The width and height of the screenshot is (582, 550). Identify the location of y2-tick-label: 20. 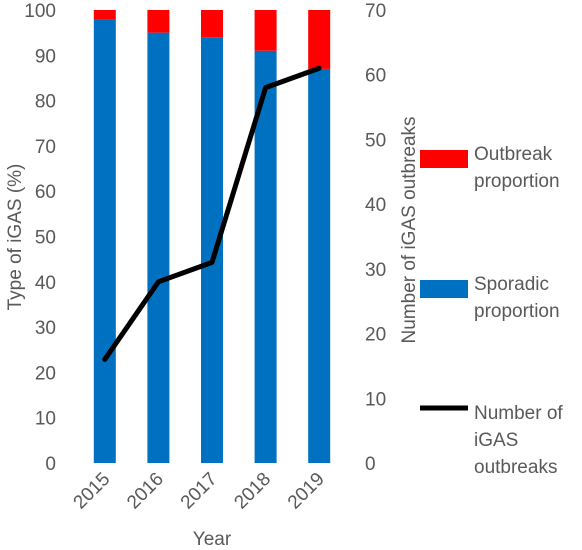
(375, 335).